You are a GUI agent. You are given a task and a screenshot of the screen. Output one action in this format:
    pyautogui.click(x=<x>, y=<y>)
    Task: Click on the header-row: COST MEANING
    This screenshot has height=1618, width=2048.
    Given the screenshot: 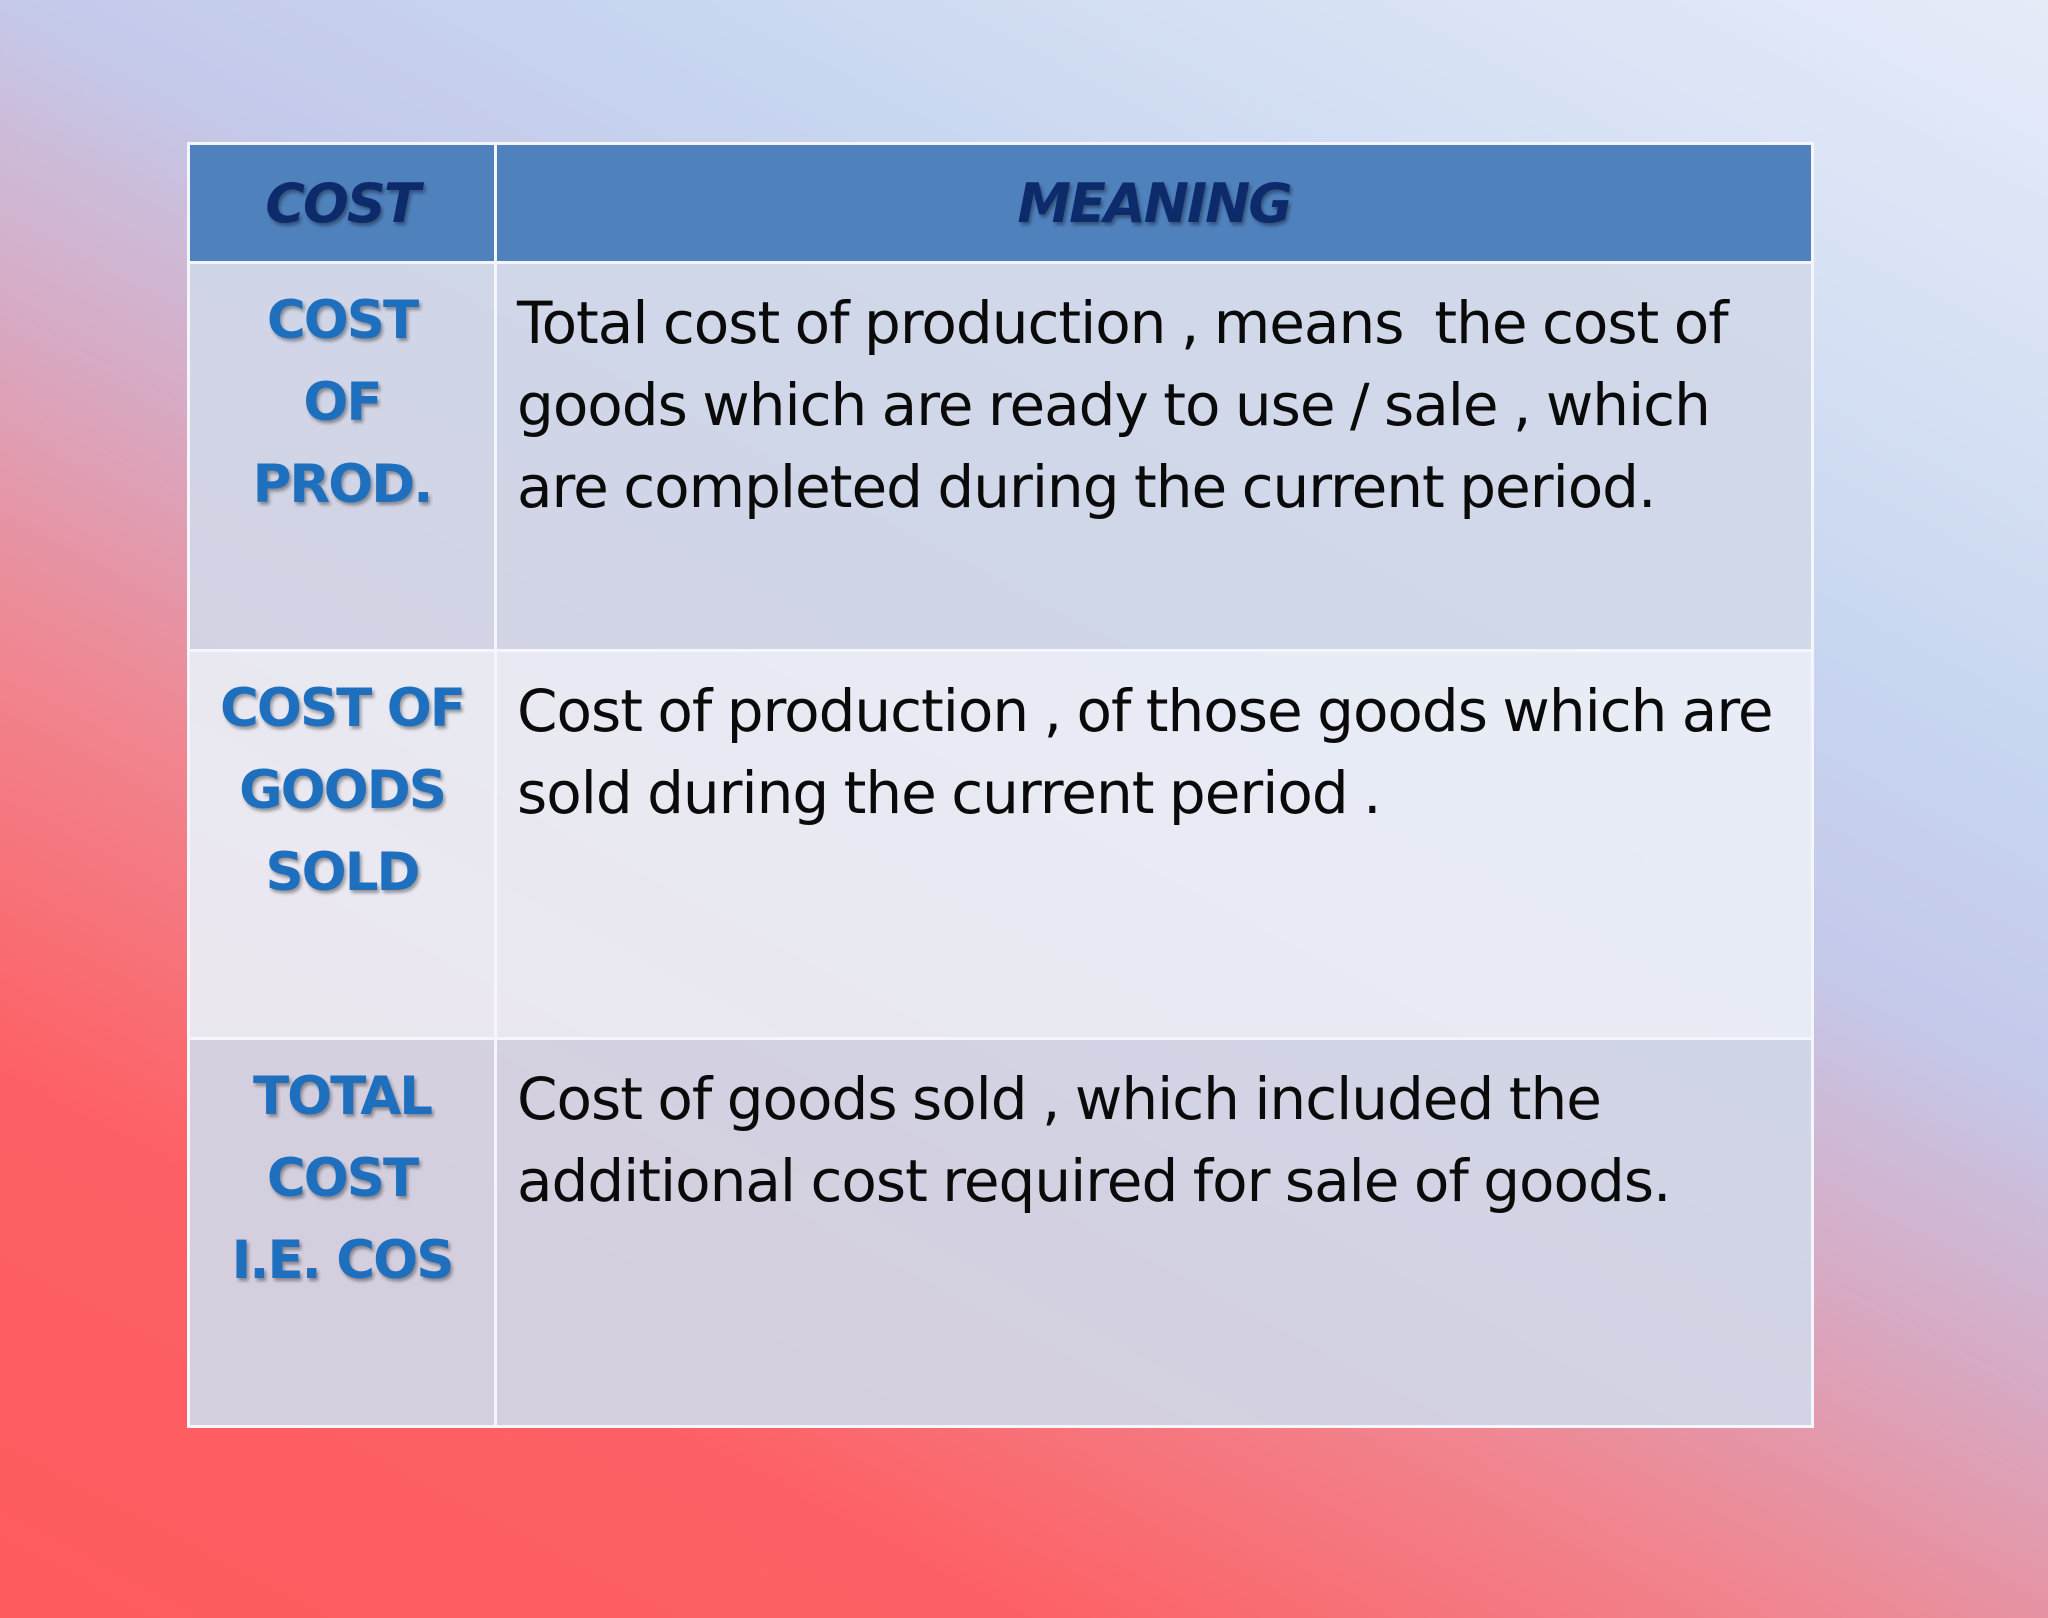 What is the action you would take?
    pyautogui.click(x=1000, y=203)
    